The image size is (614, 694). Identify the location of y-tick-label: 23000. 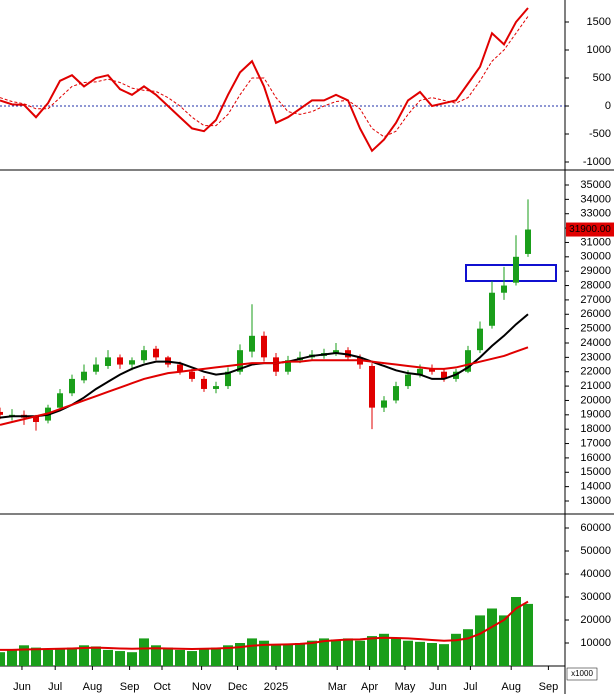
(595, 357).